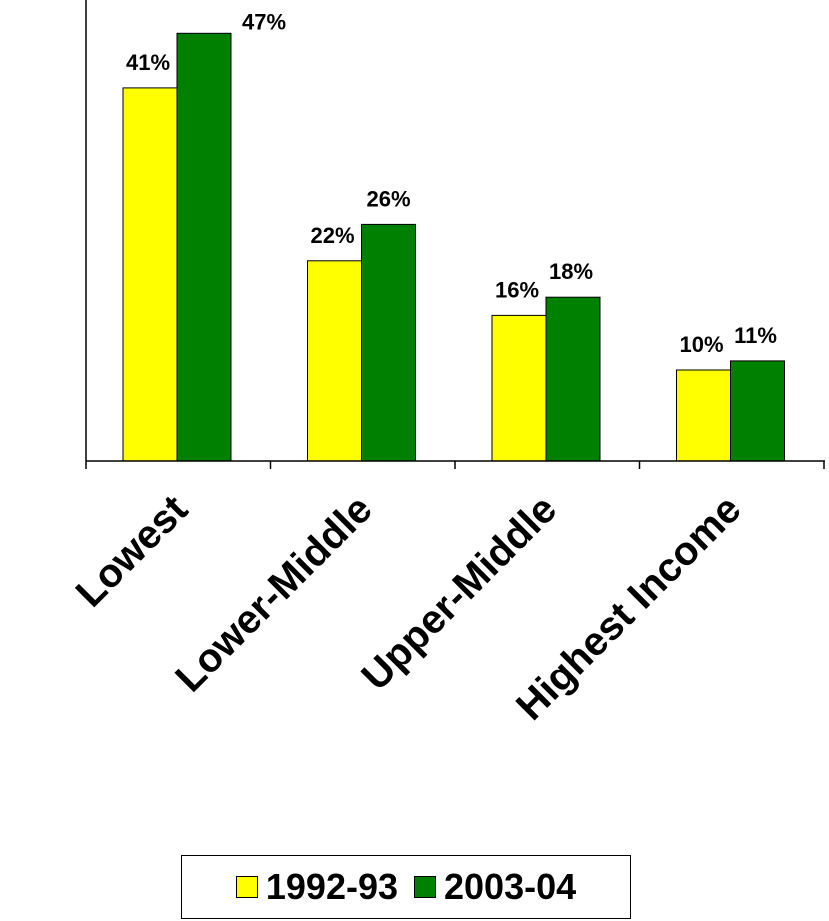  I want to click on legend-label-series-1: 1992-93, so click(331, 886).